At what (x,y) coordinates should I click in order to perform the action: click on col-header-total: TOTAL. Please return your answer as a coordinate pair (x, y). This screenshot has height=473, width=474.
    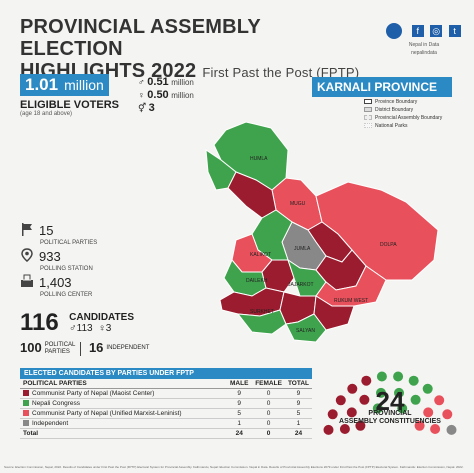
    Looking at the image, I should click on (298, 384).